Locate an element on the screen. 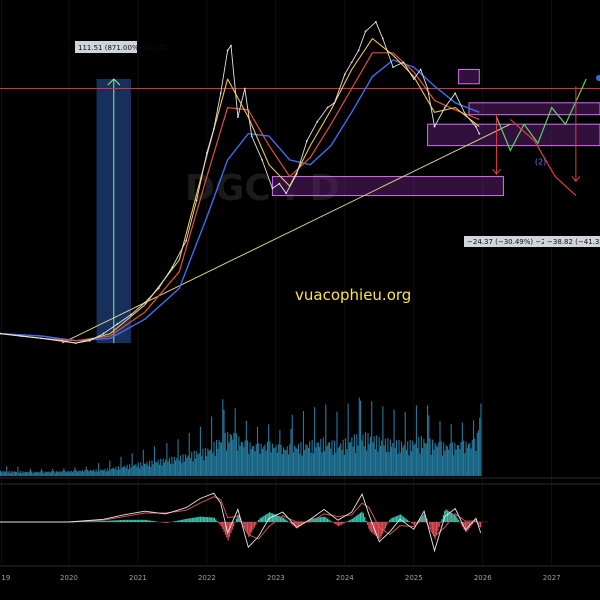 The image size is (600, 600). projection-red-line is located at coordinates (543, 157).